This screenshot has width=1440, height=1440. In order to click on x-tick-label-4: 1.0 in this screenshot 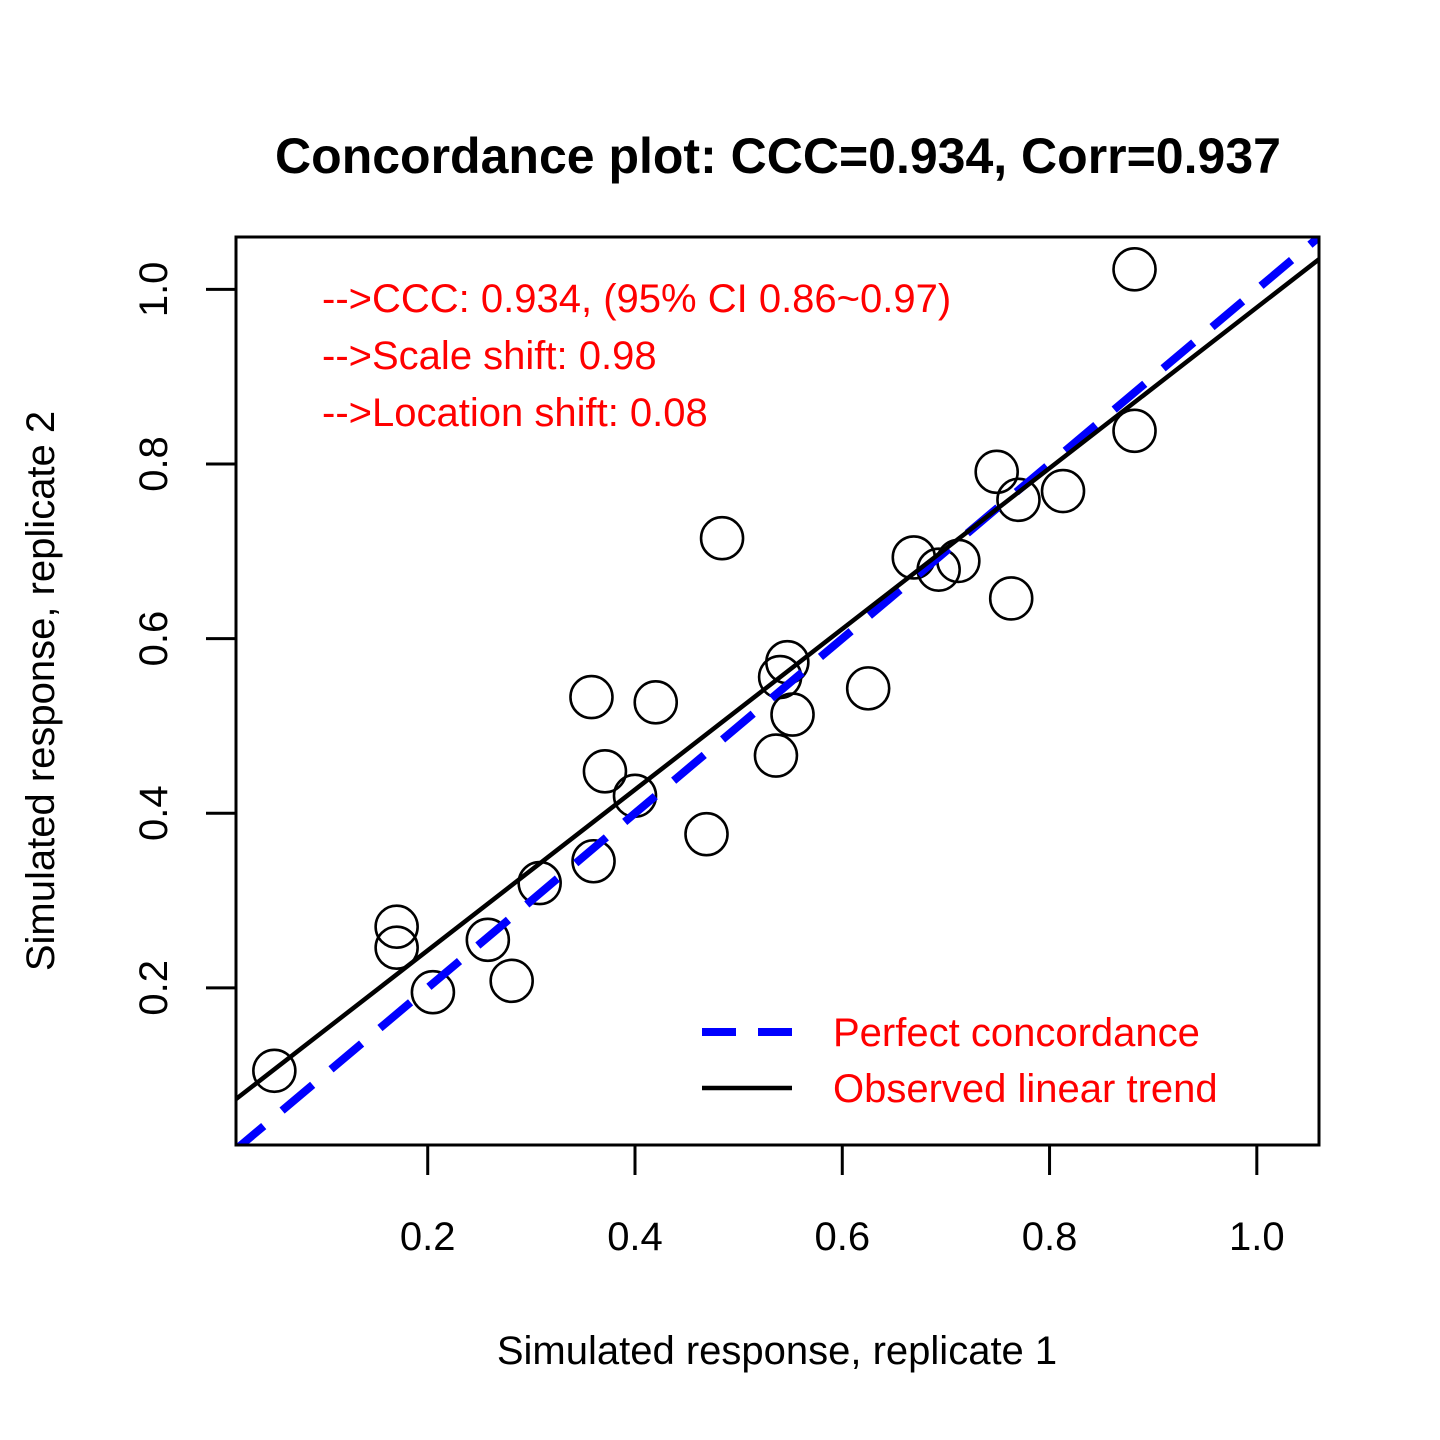, I will do `click(1257, 1237)`.